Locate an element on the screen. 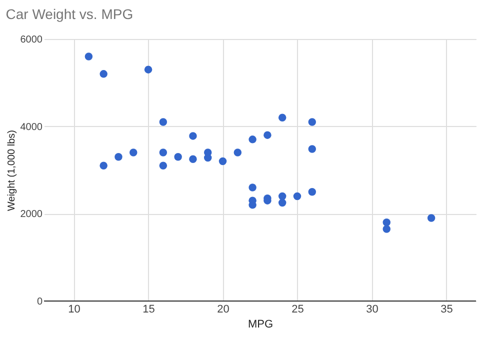 The width and height of the screenshot is (491, 337). y-tick-label: 4000 is located at coordinates (31, 127).